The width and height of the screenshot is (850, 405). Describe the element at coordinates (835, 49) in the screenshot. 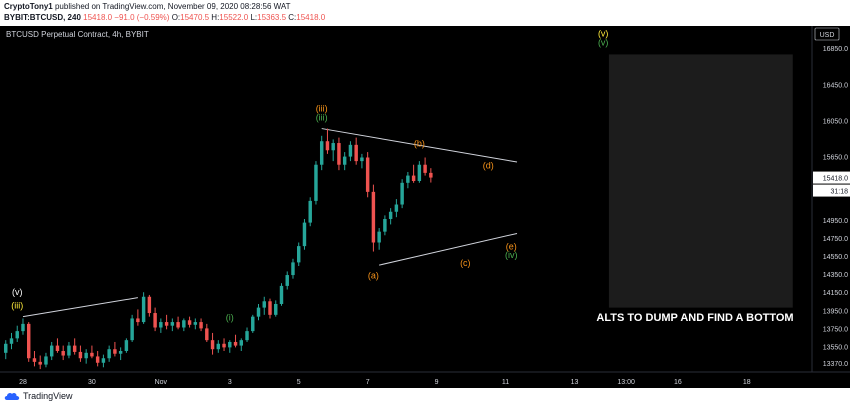

I see `y-tick-label-0: 16850.0` at that location.